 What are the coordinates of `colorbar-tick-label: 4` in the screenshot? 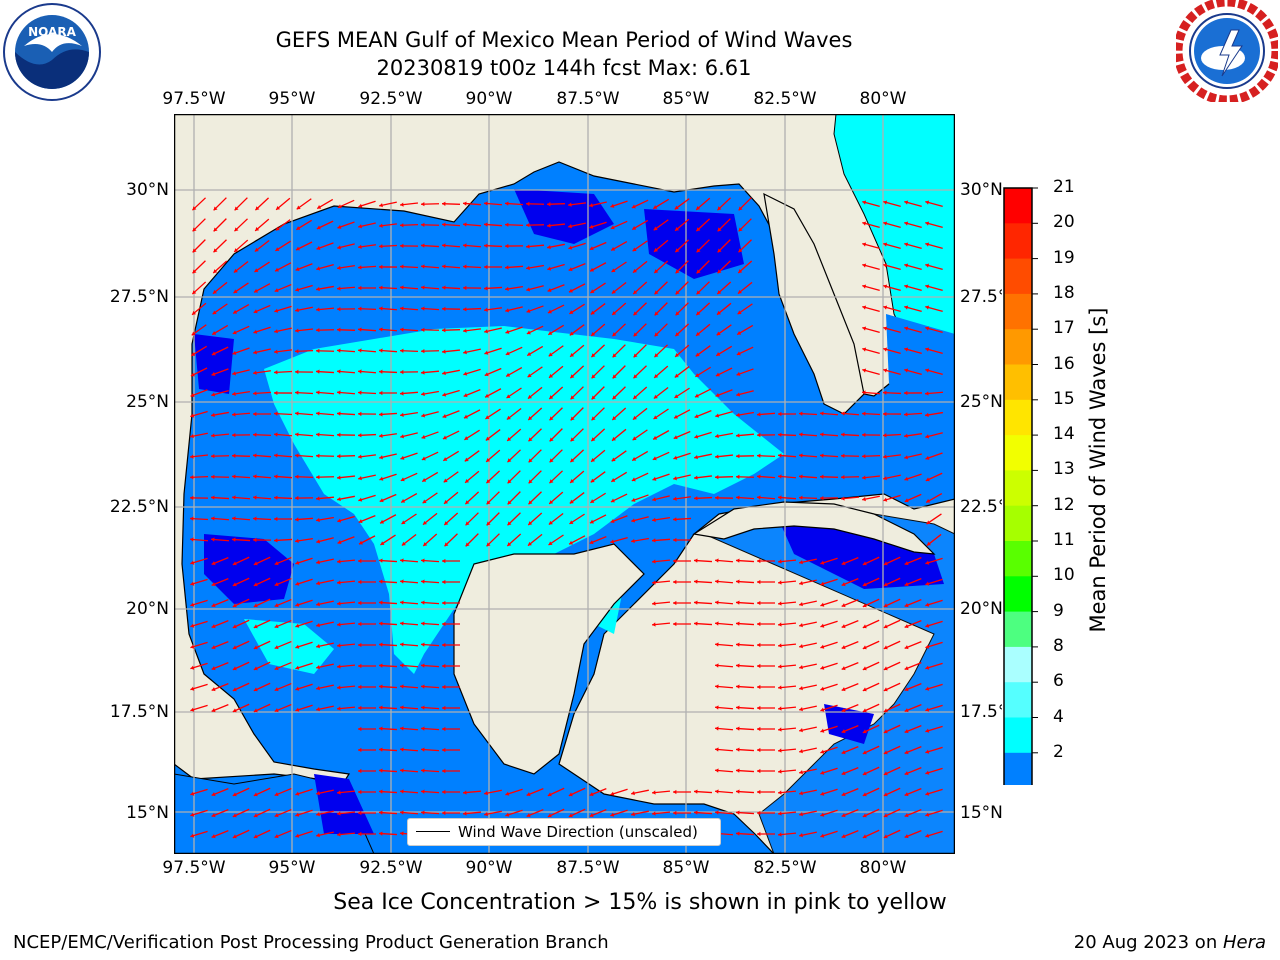 It's located at (1058, 716).